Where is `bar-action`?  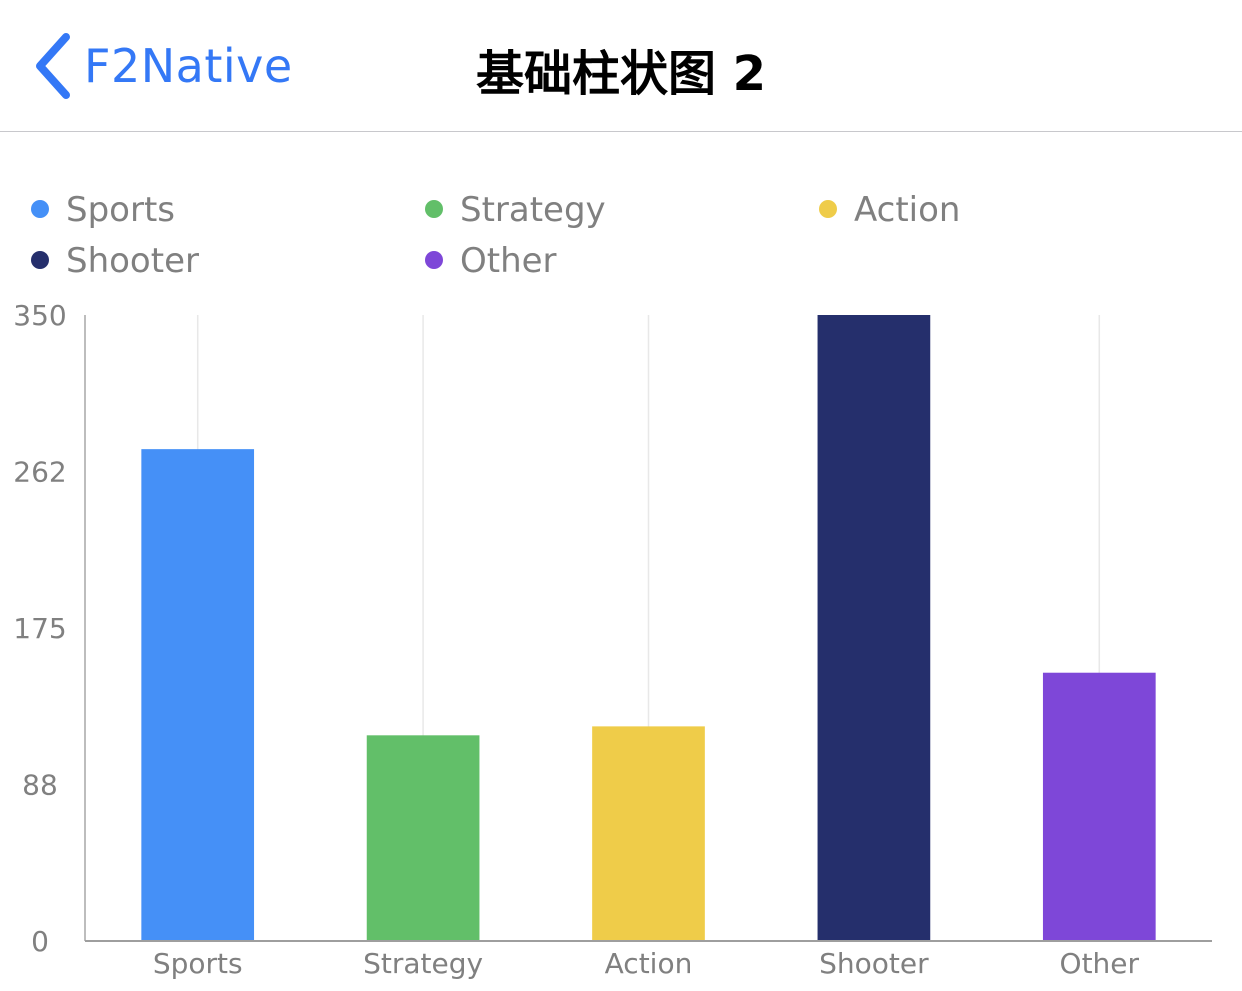 bar-action is located at coordinates (648, 833).